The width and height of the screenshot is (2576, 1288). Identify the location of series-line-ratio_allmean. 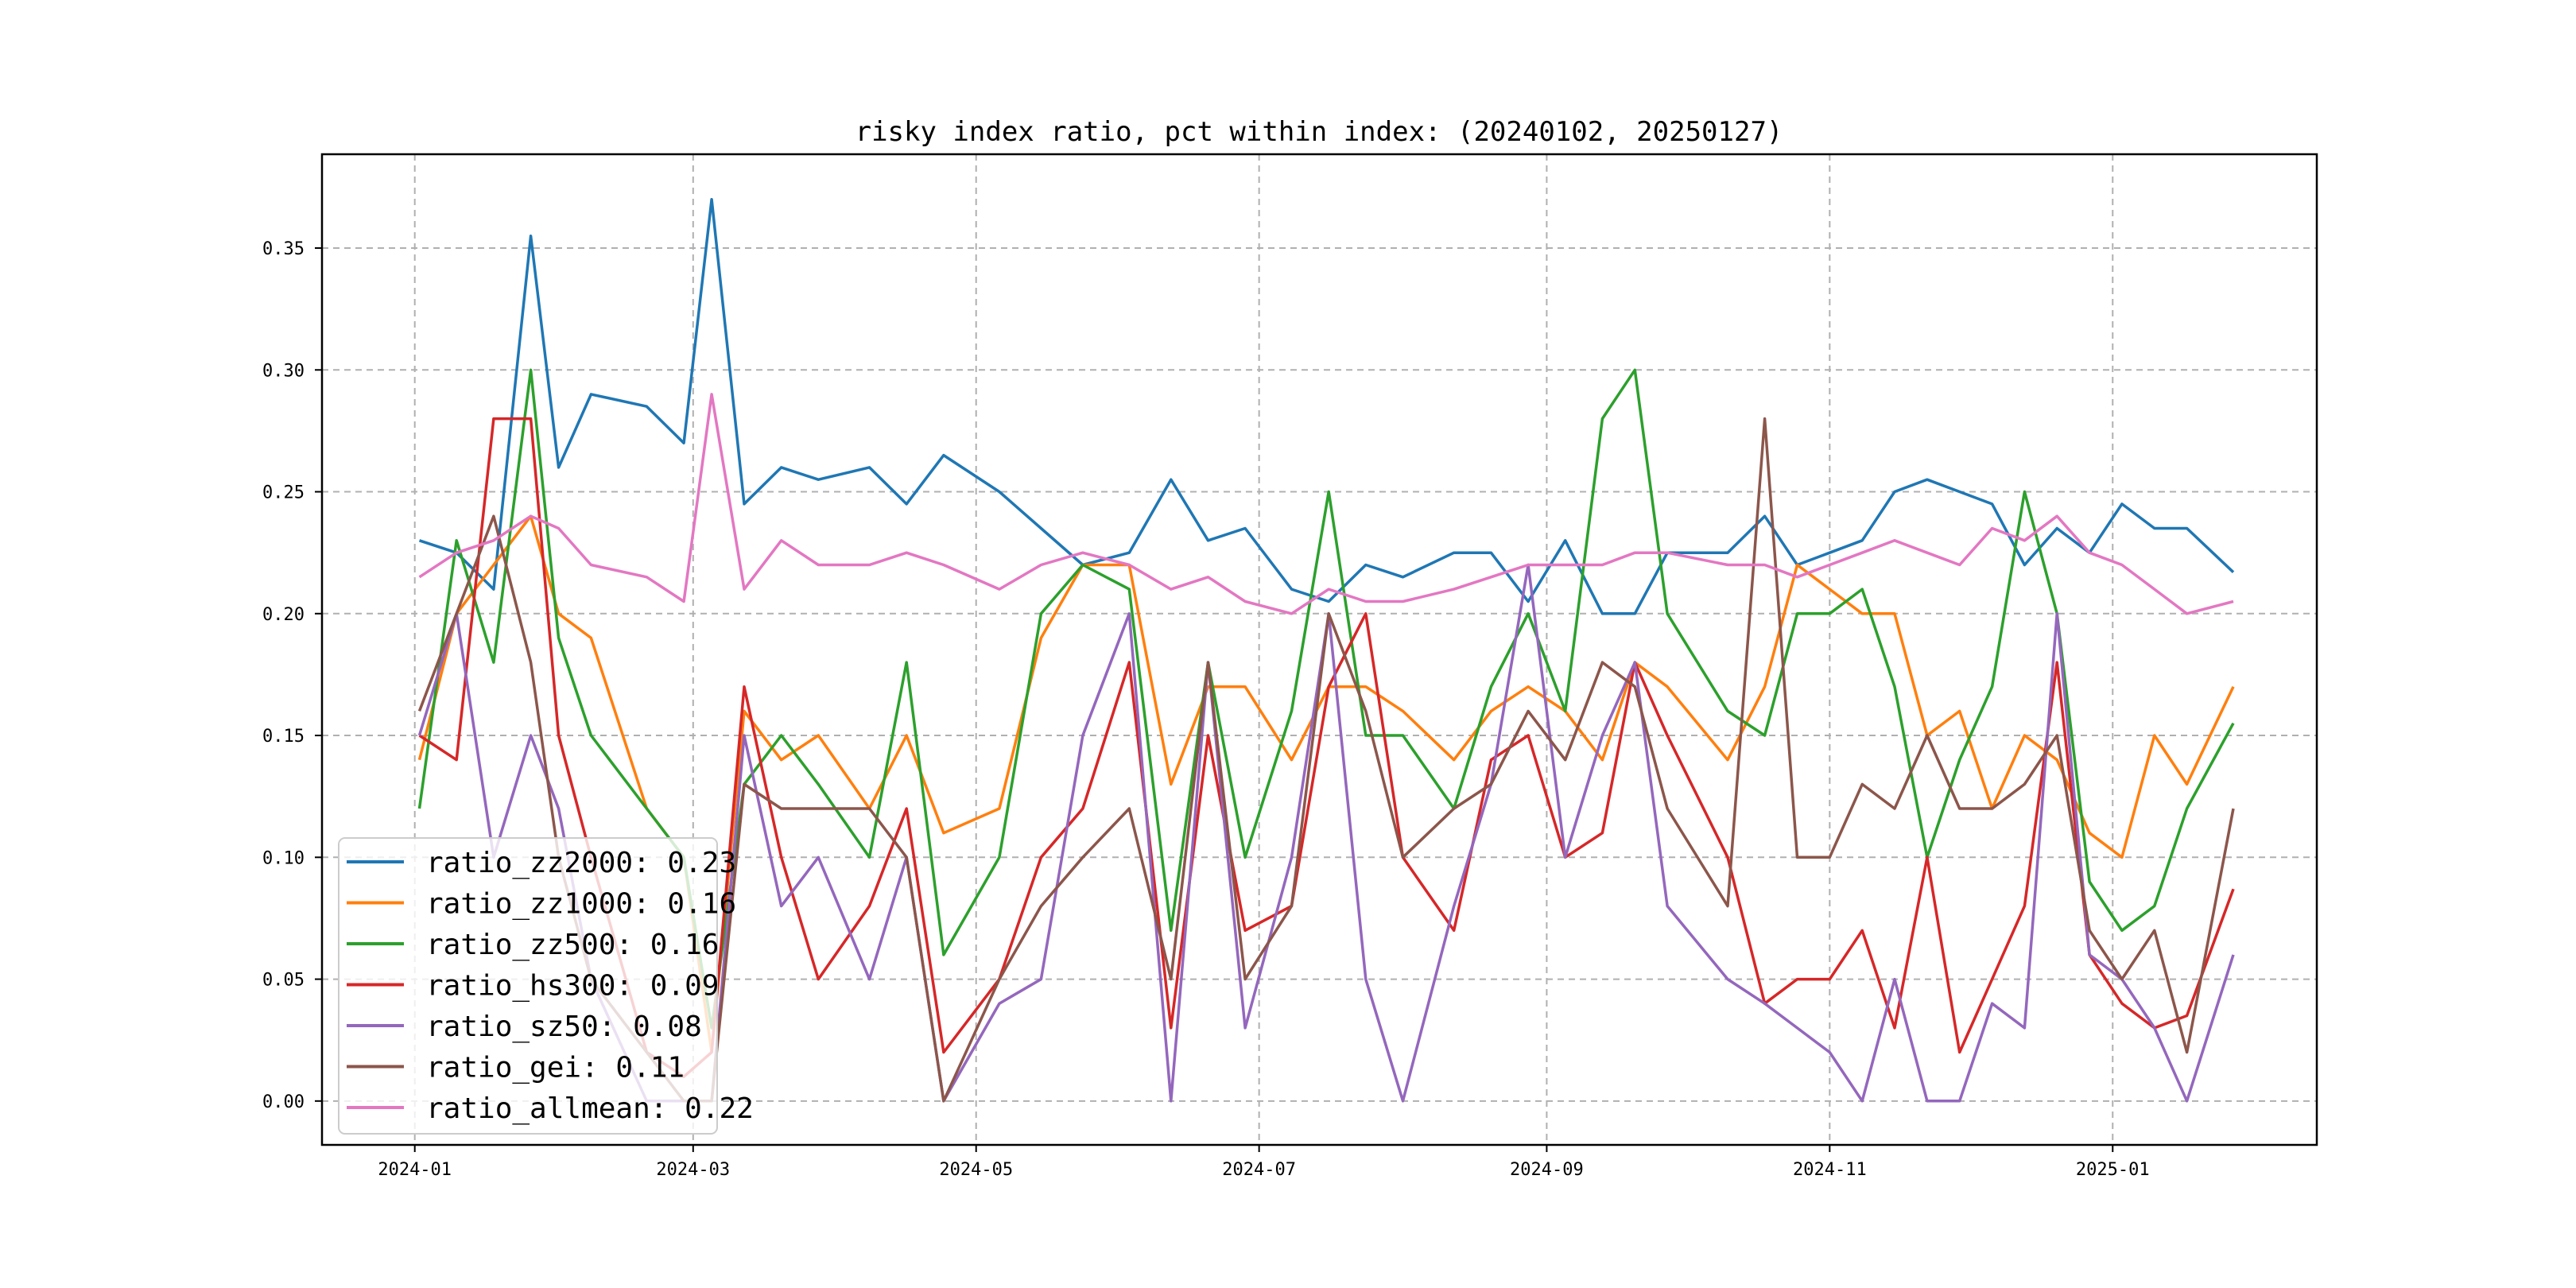
(1326, 504).